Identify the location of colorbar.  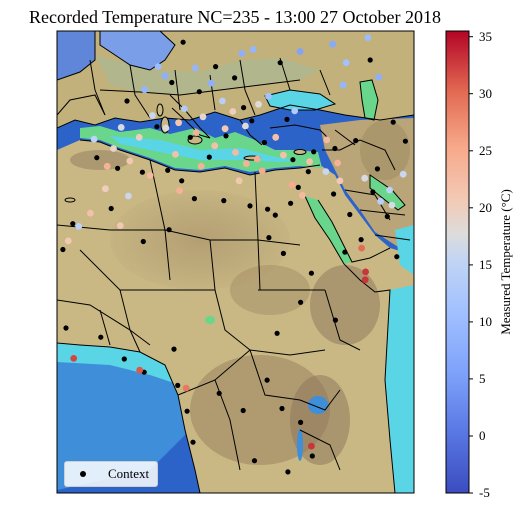
(457, 262).